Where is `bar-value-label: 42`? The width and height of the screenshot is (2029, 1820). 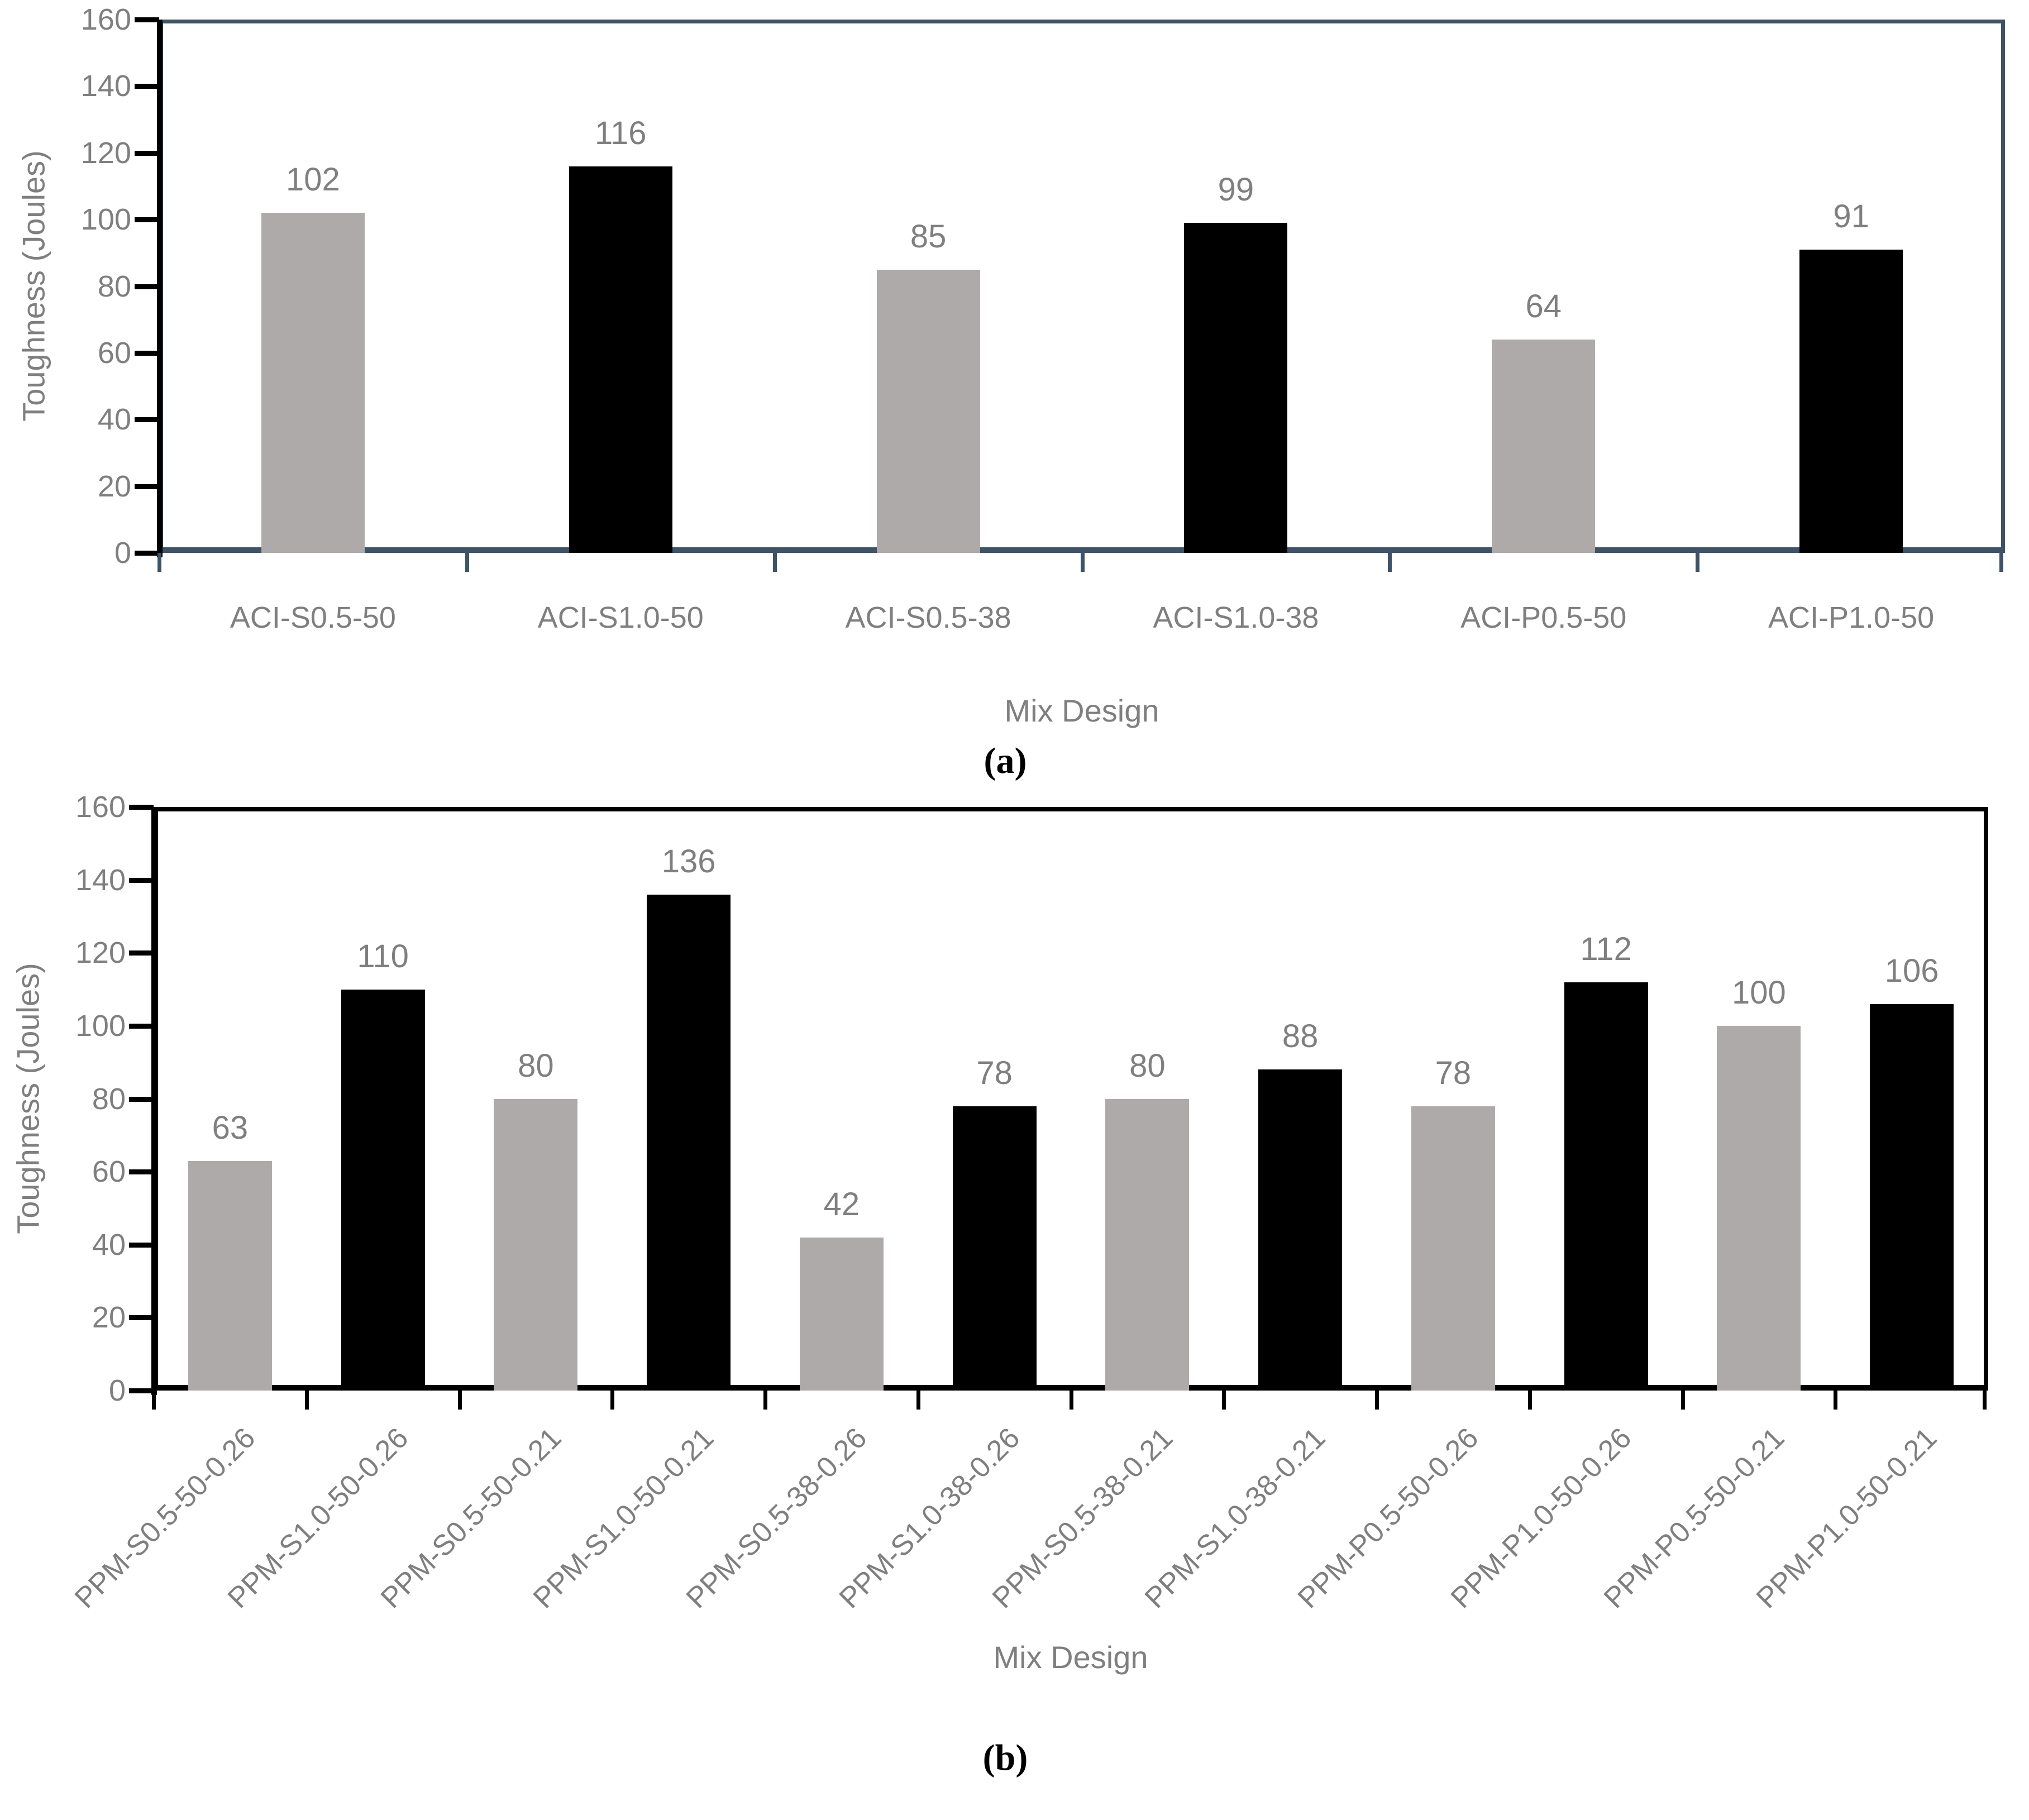
bar-value-label: 42 is located at coordinates (842, 1204).